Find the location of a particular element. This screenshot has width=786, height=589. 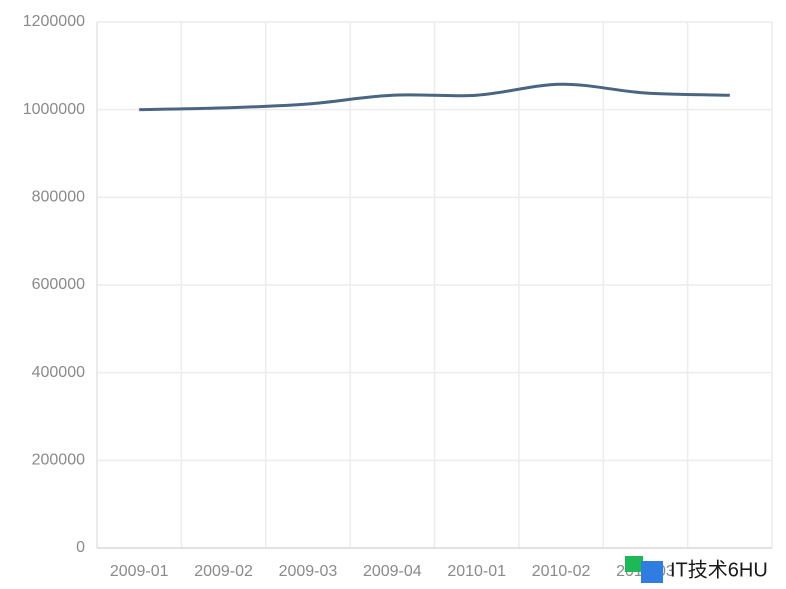

watermark: IT技术6HU is located at coordinates (696, 569).